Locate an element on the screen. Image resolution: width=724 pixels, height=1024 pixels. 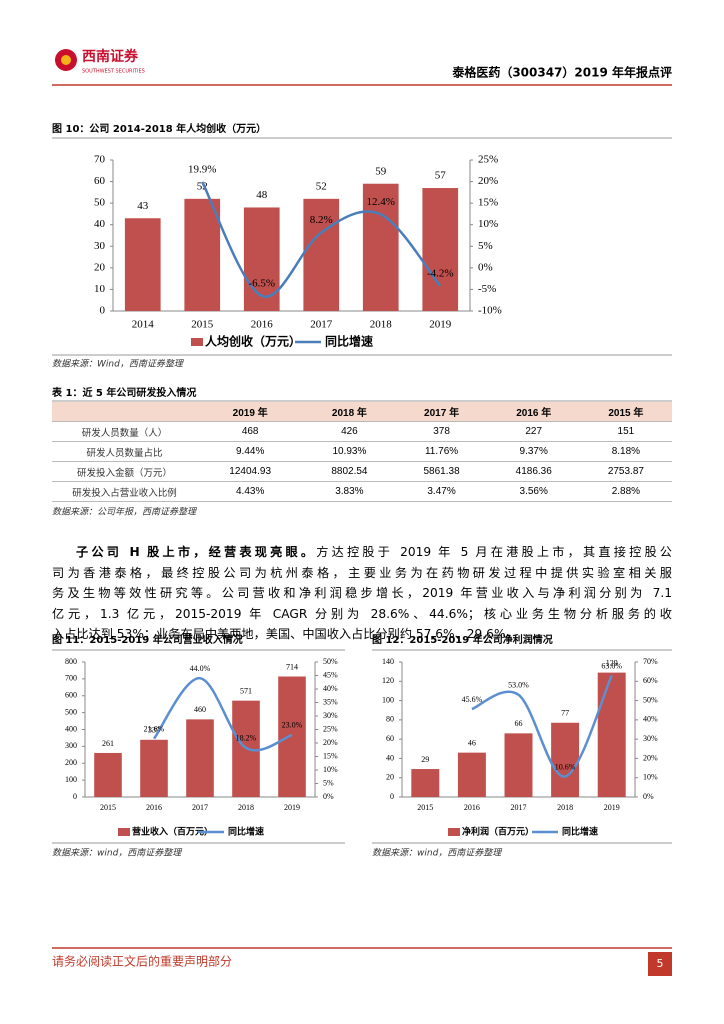
table-row: 研发人员数量（人） 468 426 378 227 151 is located at coordinates (362, 431).